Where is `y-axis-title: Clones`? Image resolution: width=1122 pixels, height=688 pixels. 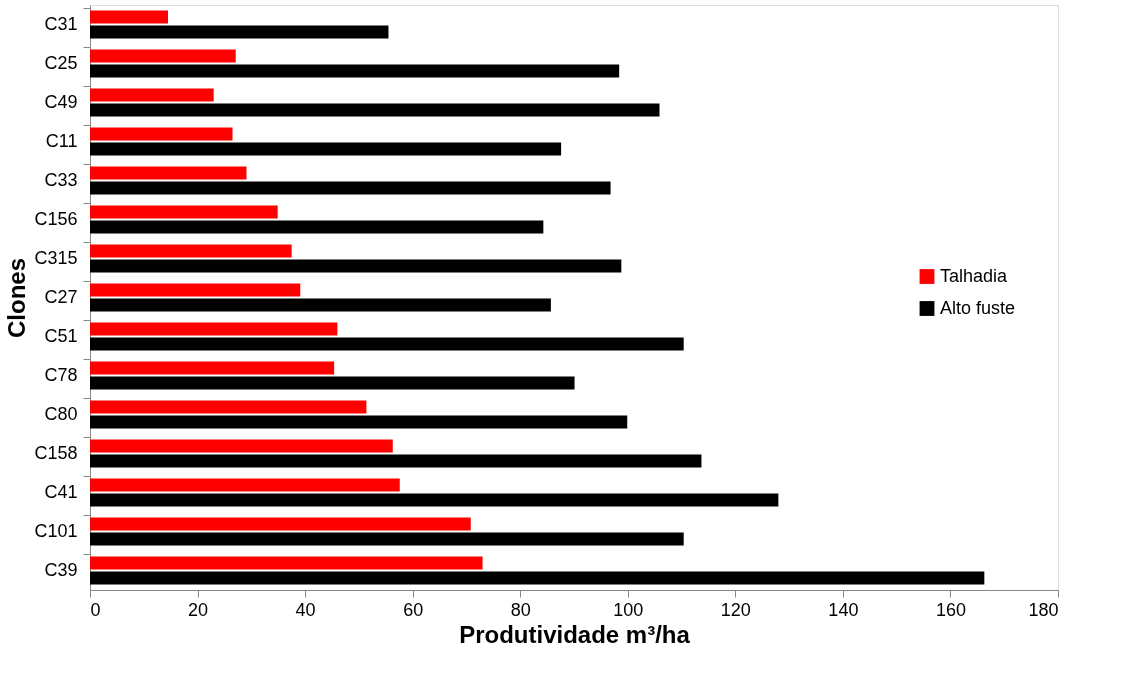 y-axis-title: Clones is located at coordinates (17, 298).